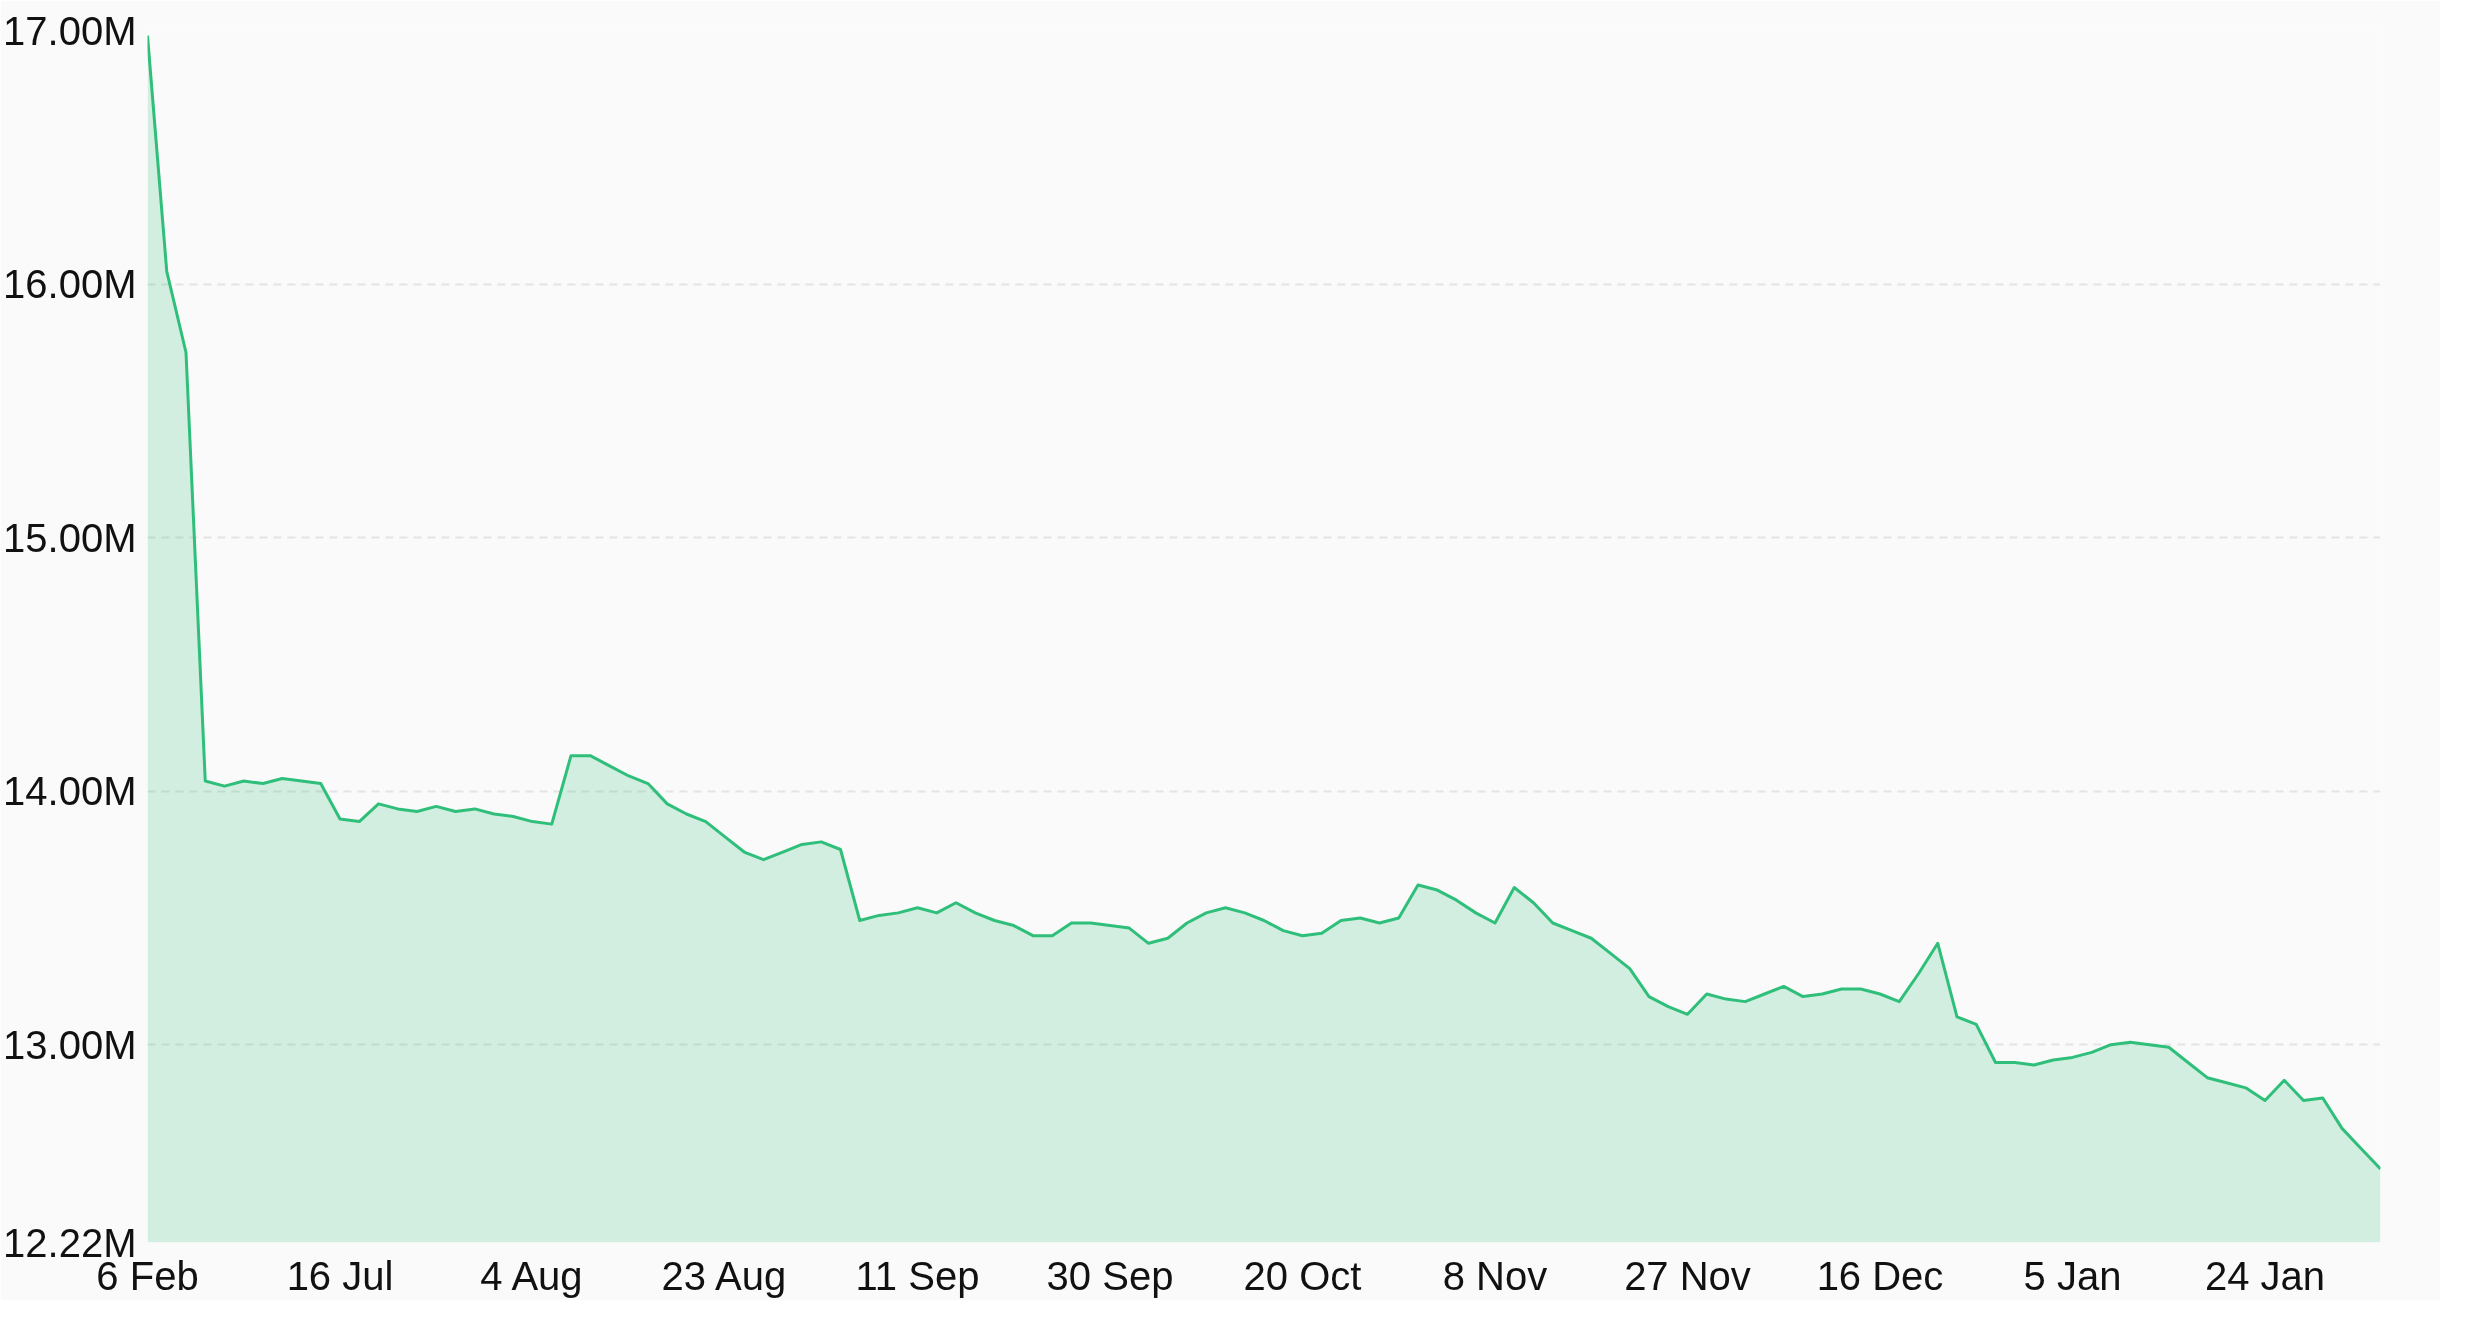  I want to click on y-tick-label: 13.00M, so click(70, 1044).